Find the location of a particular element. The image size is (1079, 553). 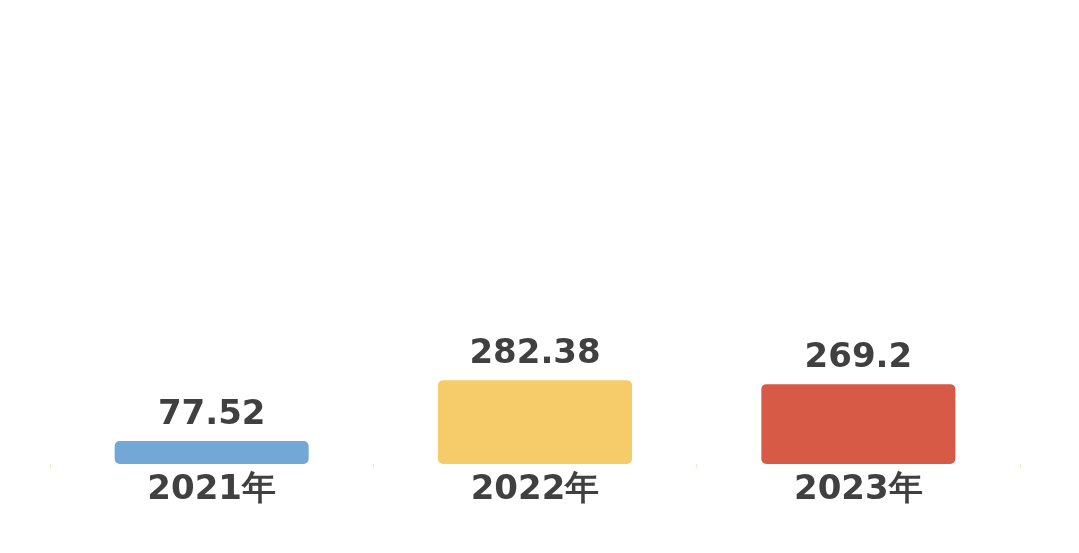

x-tick-label: 2022年 is located at coordinates (535, 487).